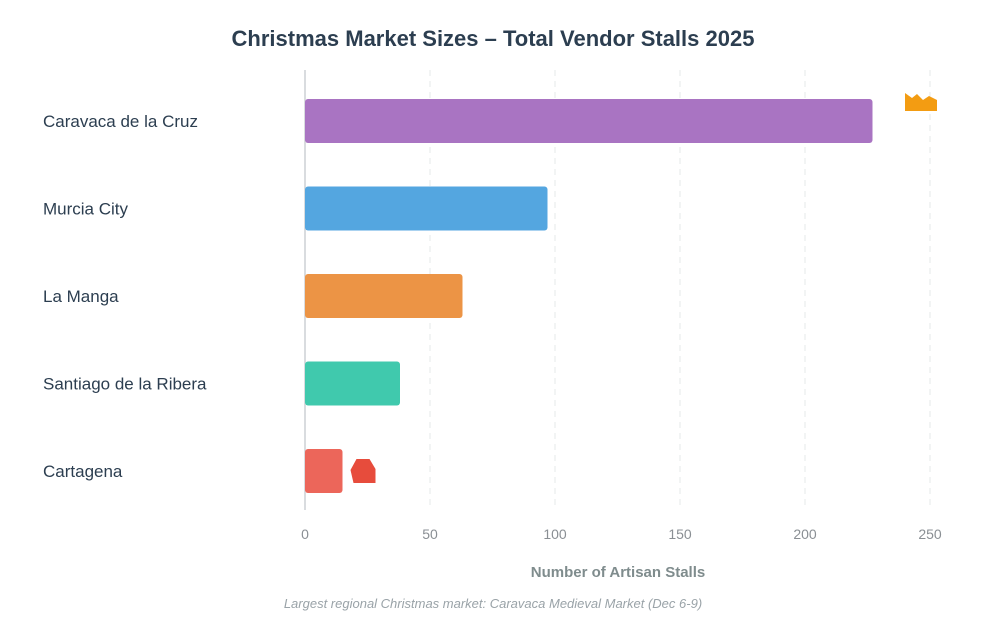  I want to click on category-label: Murcia City, so click(86, 209).